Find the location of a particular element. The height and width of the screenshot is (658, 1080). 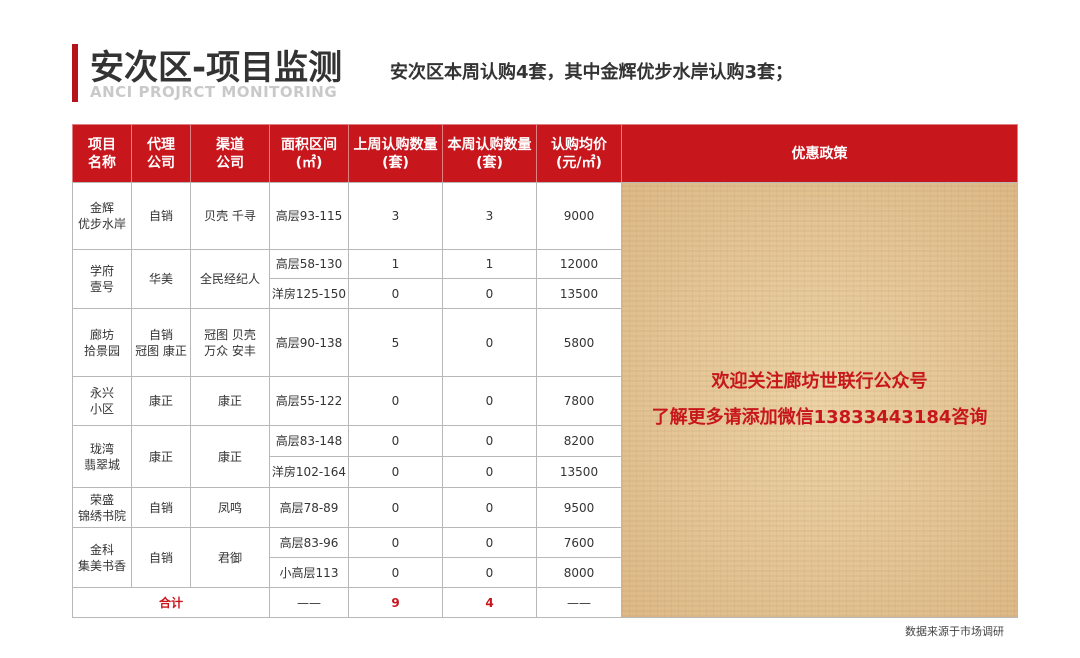

cell-text: 高层83-148 is located at coordinates (309, 441).